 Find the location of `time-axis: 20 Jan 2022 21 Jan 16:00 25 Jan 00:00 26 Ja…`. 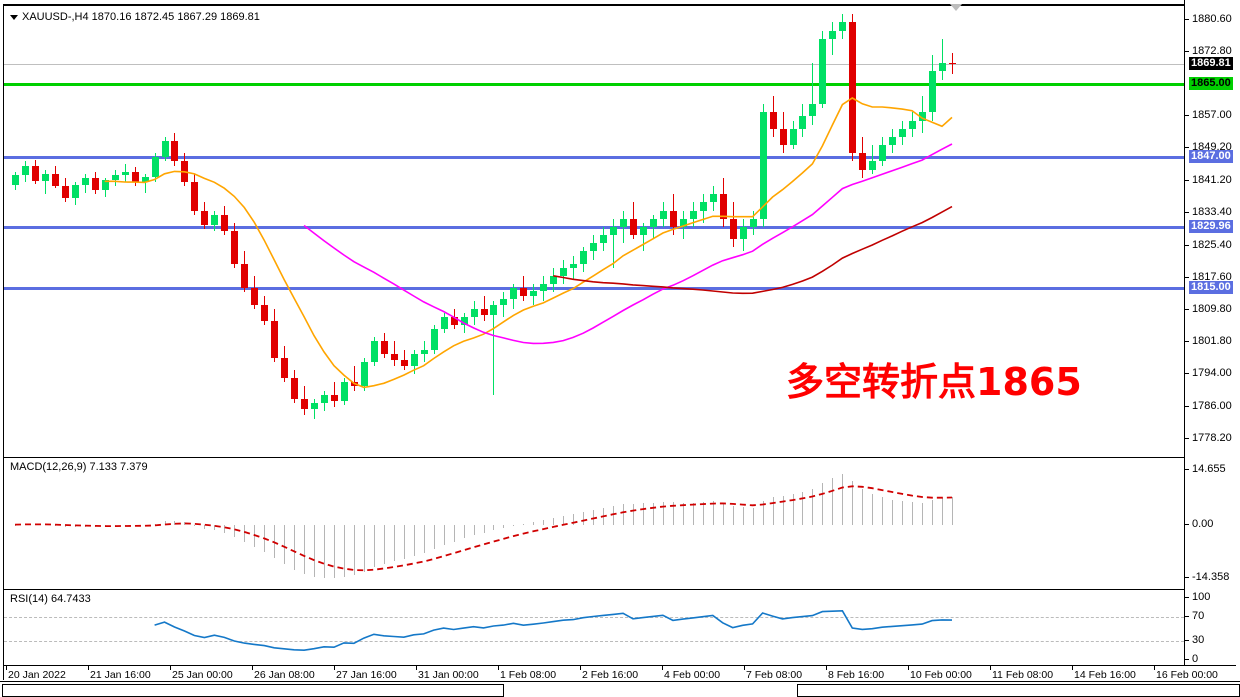

time-axis: 20 Jan 2022 21 Jan 16:00 25 Jan 00:00 26 Ja… is located at coordinates (620, 673).